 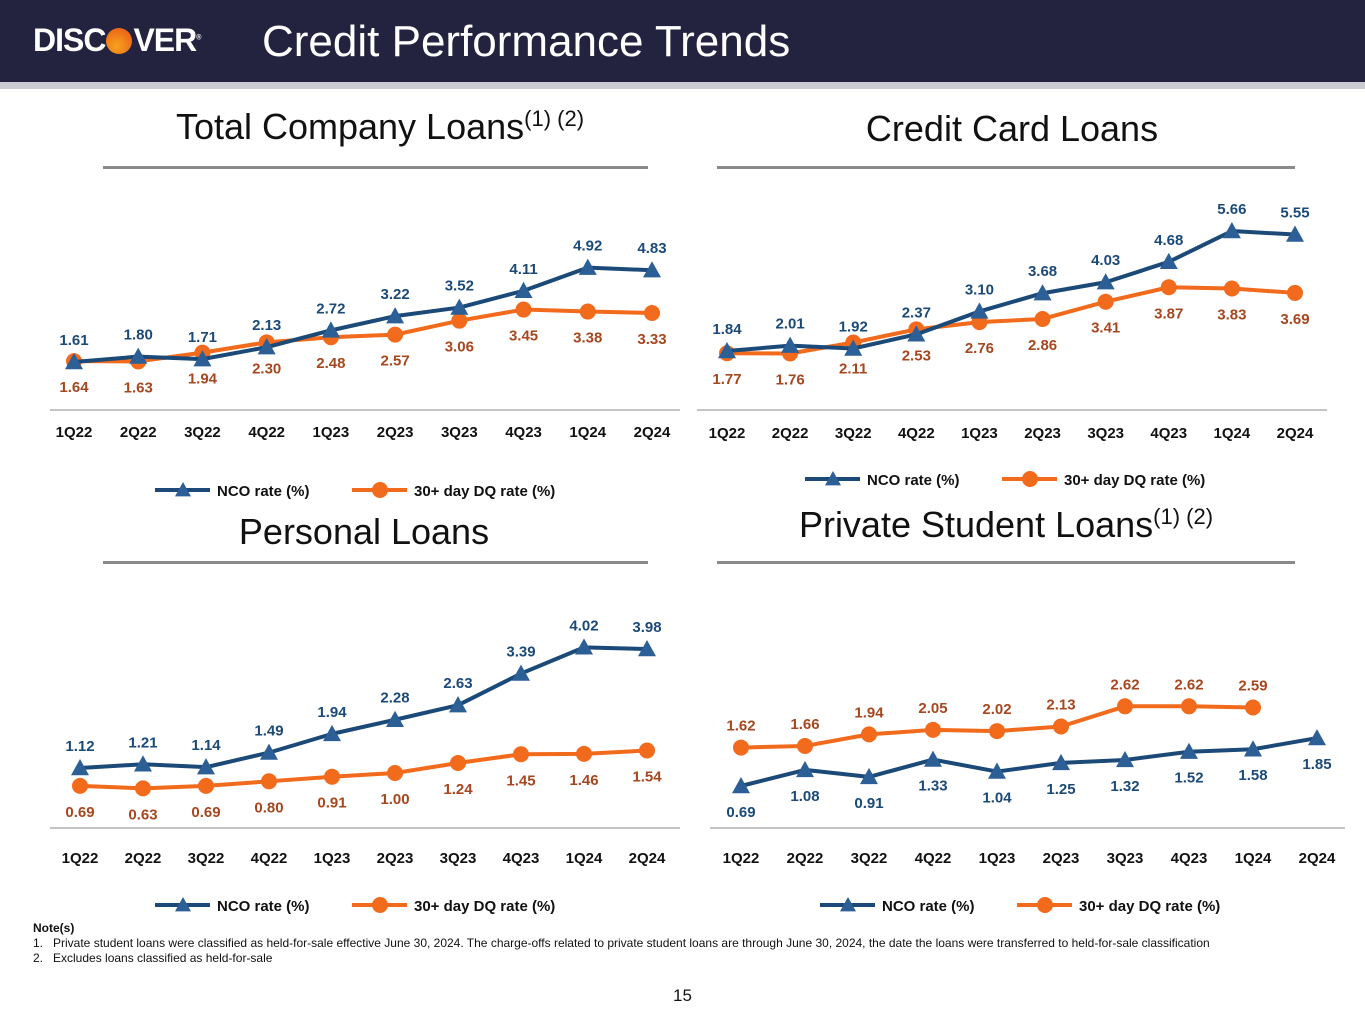 What do you see at coordinates (932, 786) in the screenshot?
I see `nco-data-label: 1.33` at bounding box center [932, 786].